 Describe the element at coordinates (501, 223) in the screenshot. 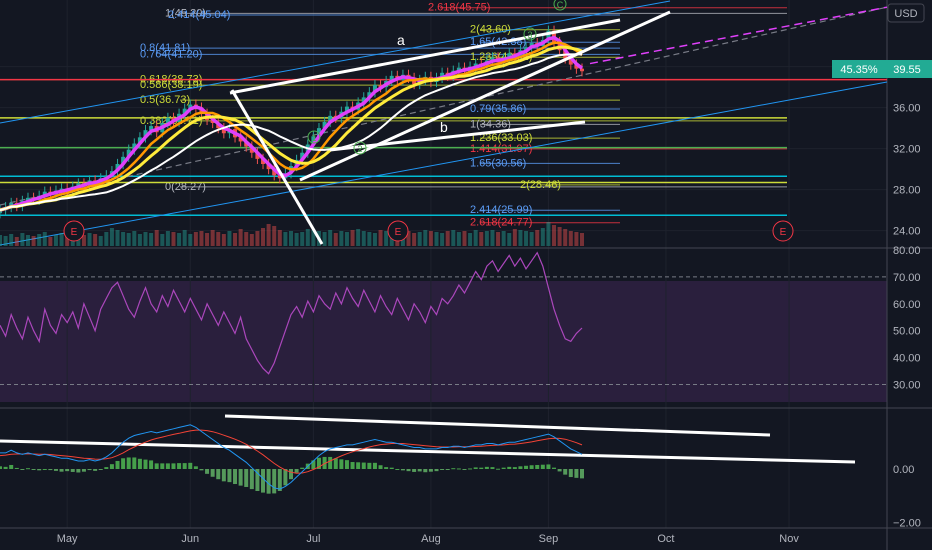

I see `fib-label-19: 2.618(24.77)` at that location.